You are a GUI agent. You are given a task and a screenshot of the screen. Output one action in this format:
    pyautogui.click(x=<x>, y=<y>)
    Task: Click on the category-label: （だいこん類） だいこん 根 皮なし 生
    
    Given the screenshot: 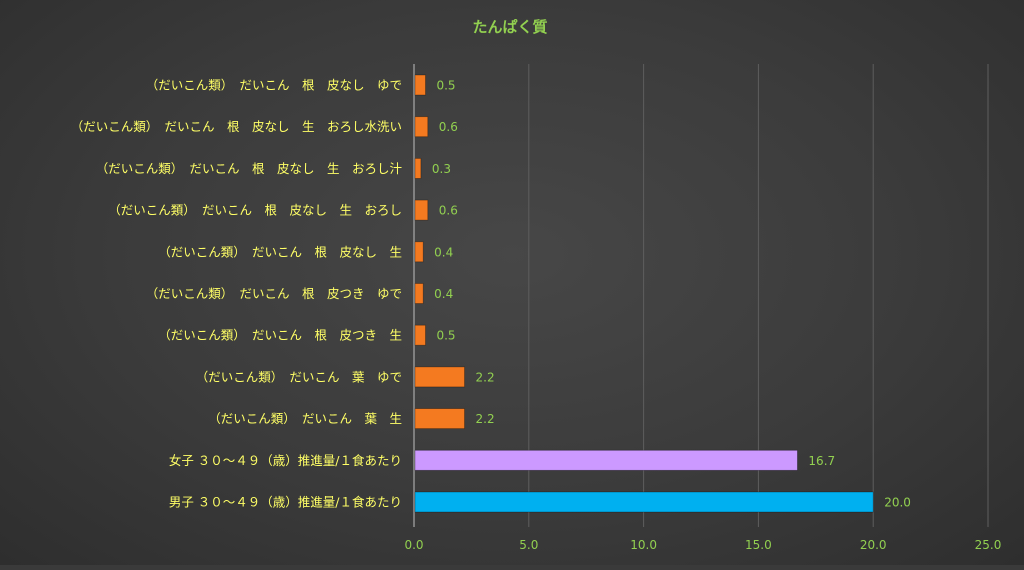 What is the action you would take?
    pyautogui.click(x=280, y=251)
    